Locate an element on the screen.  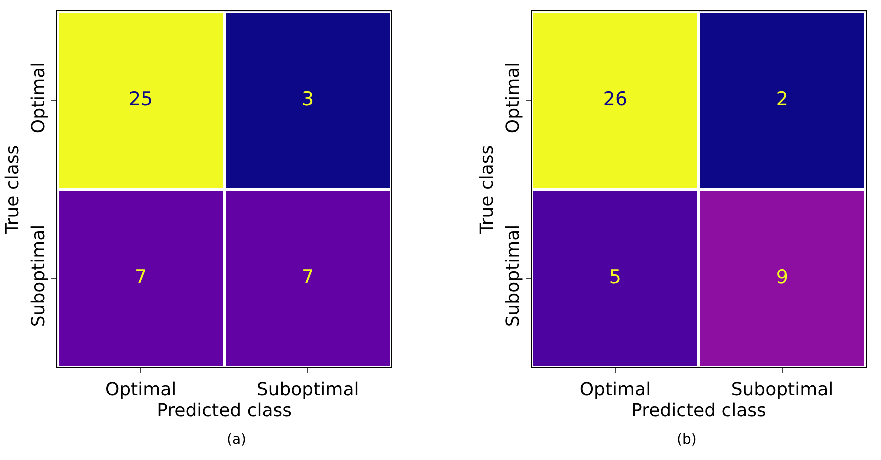
data-label: 2 is located at coordinates (782, 99).